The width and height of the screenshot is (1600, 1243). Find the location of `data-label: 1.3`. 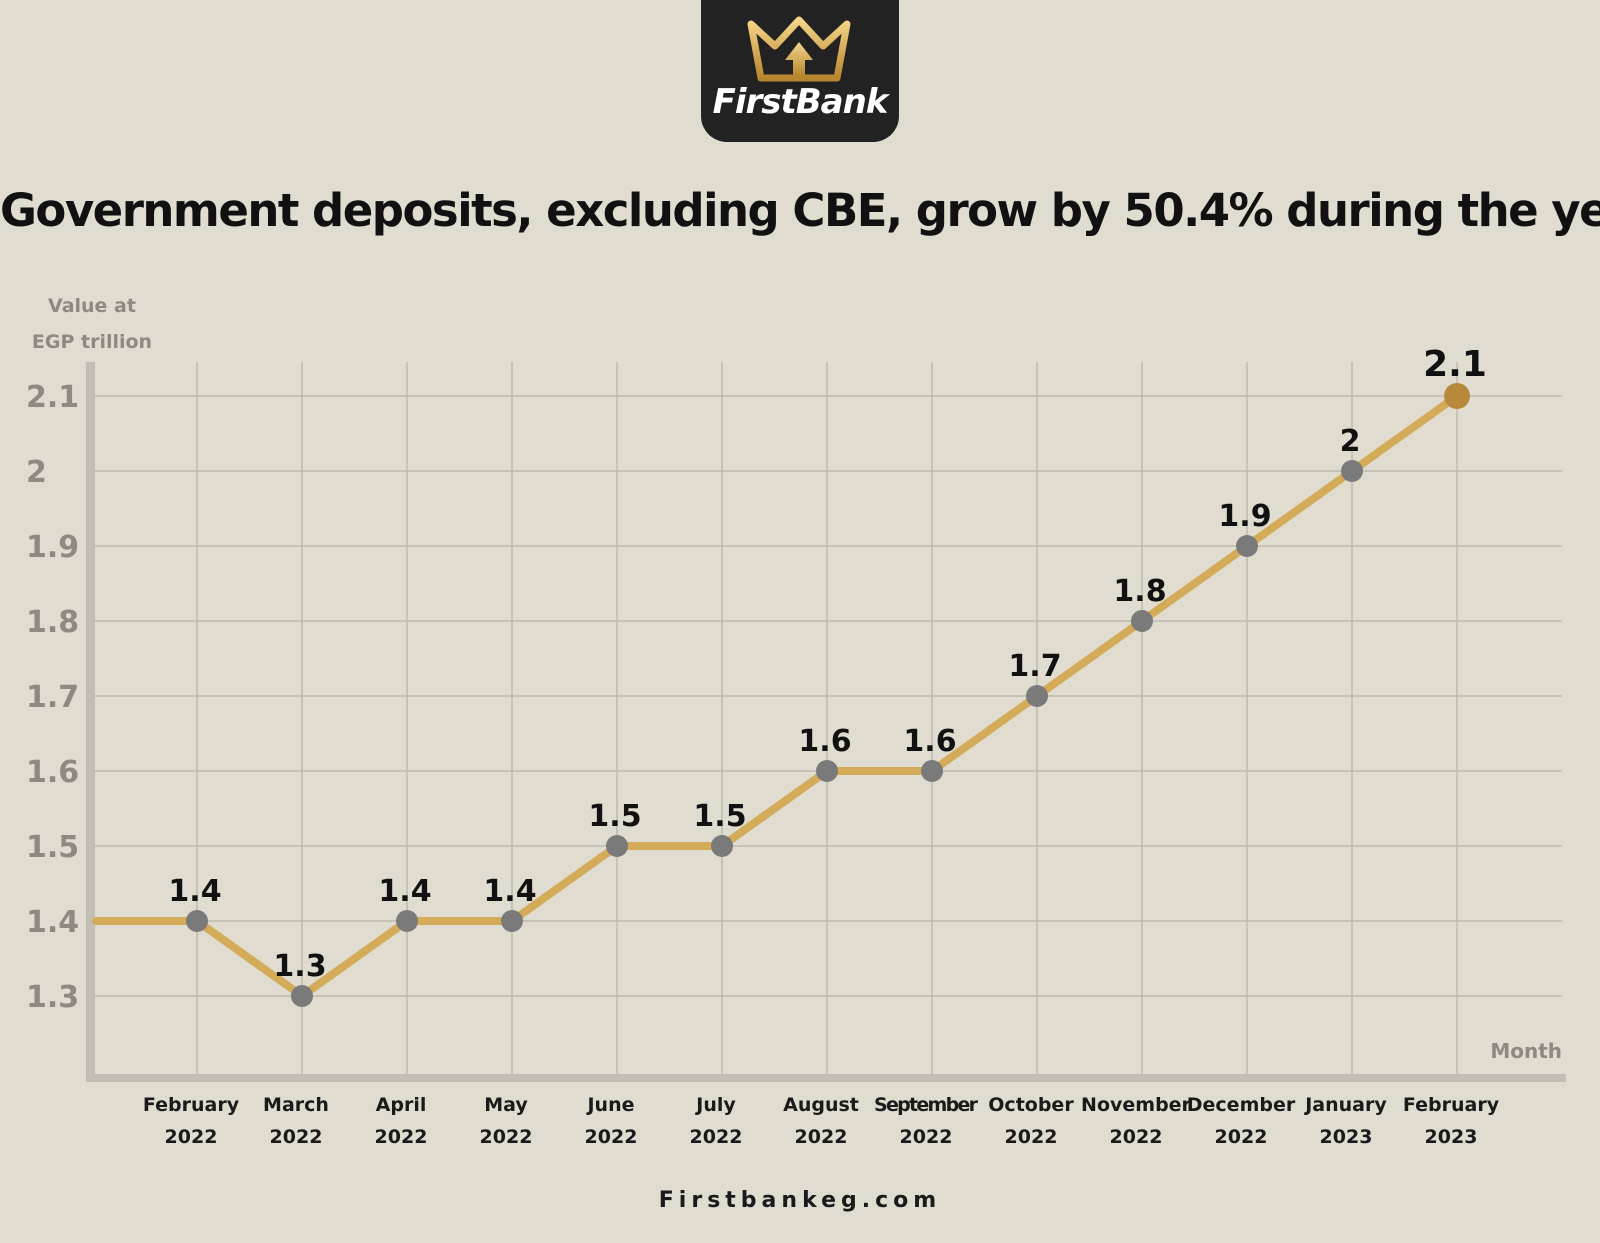

data-label: 1.3 is located at coordinates (299, 966).